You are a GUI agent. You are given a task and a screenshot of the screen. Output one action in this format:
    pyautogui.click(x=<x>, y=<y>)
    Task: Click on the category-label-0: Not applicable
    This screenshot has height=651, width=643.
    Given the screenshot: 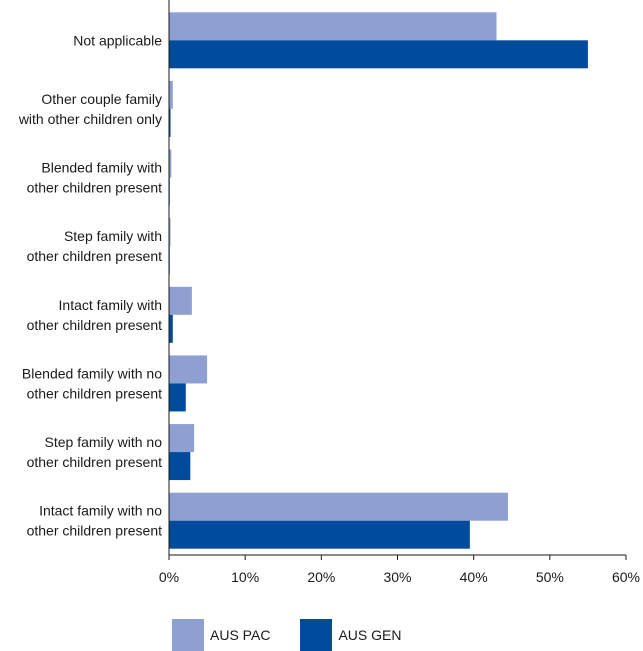 What is the action you would take?
    pyautogui.click(x=117, y=40)
    